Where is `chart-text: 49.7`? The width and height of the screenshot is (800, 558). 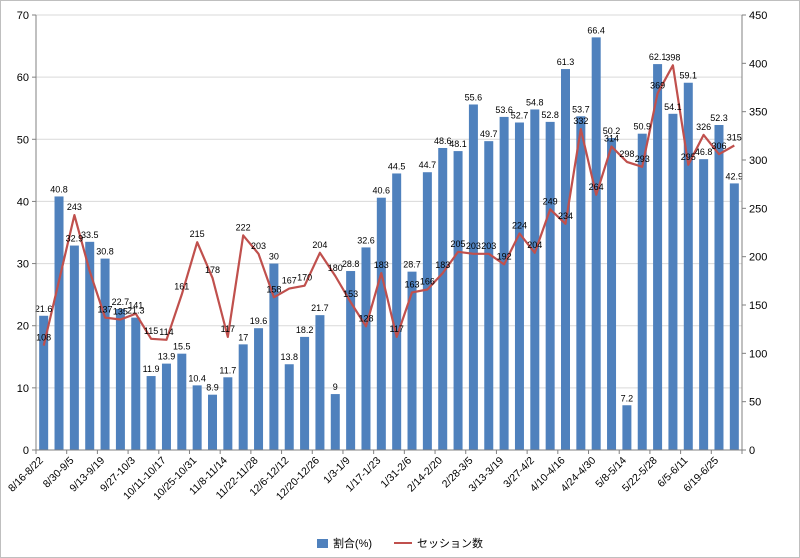
chart-text: 49.7 is located at coordinates (489, 134).